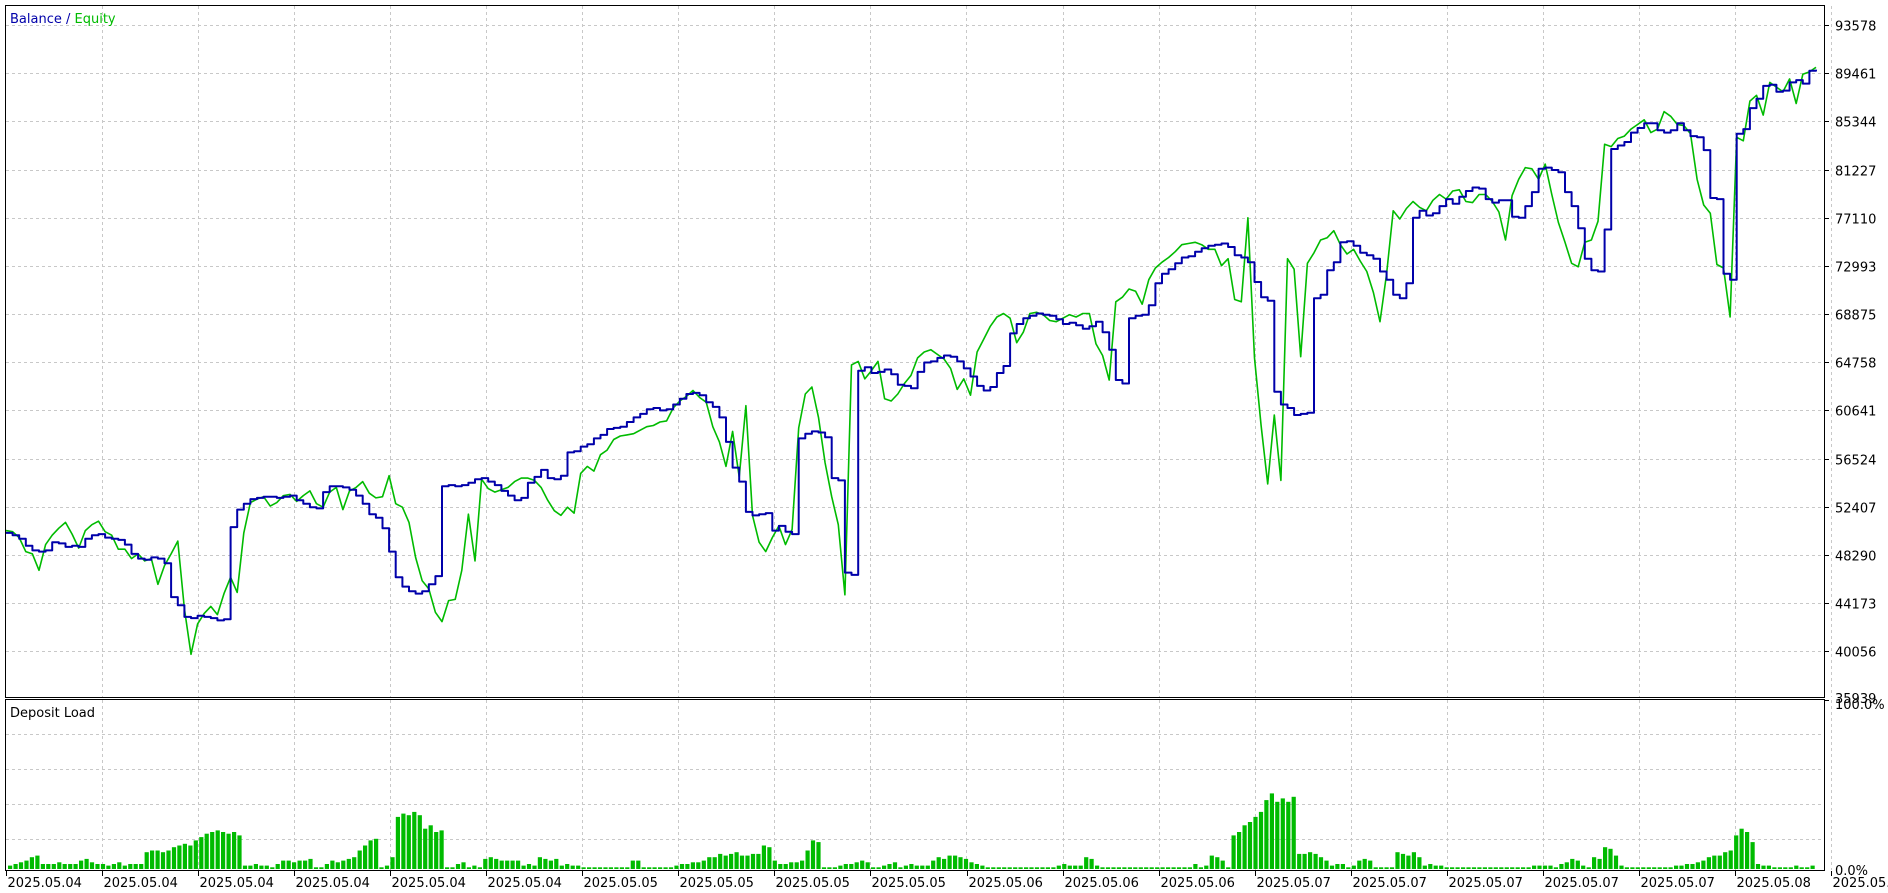 This screenshot has width=1888, height=893. Describe the element at coordinates (1855, 27) in the screenshot. I see `y-tick-label: 93578` at that location.